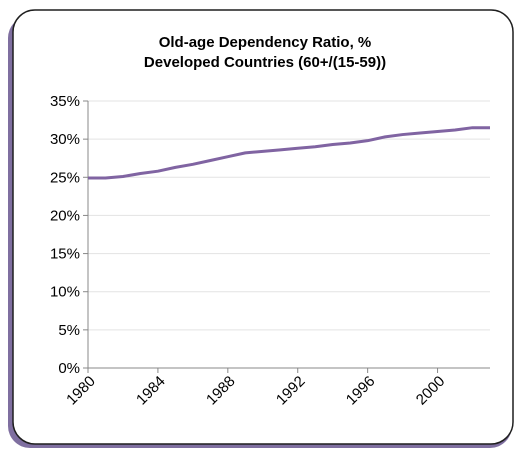 This screenshot has height=450, width=516. Describe the element at coordinates (65, 215) in the screenshot. I see `y-tick-label: 20%` at that location.